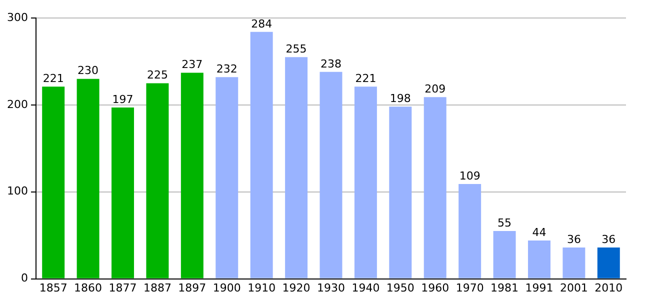  What do you see at coordinates (262, 287) in the screenshot?
I see `x-tick-label: 1910` at bounding box center [262, 287].